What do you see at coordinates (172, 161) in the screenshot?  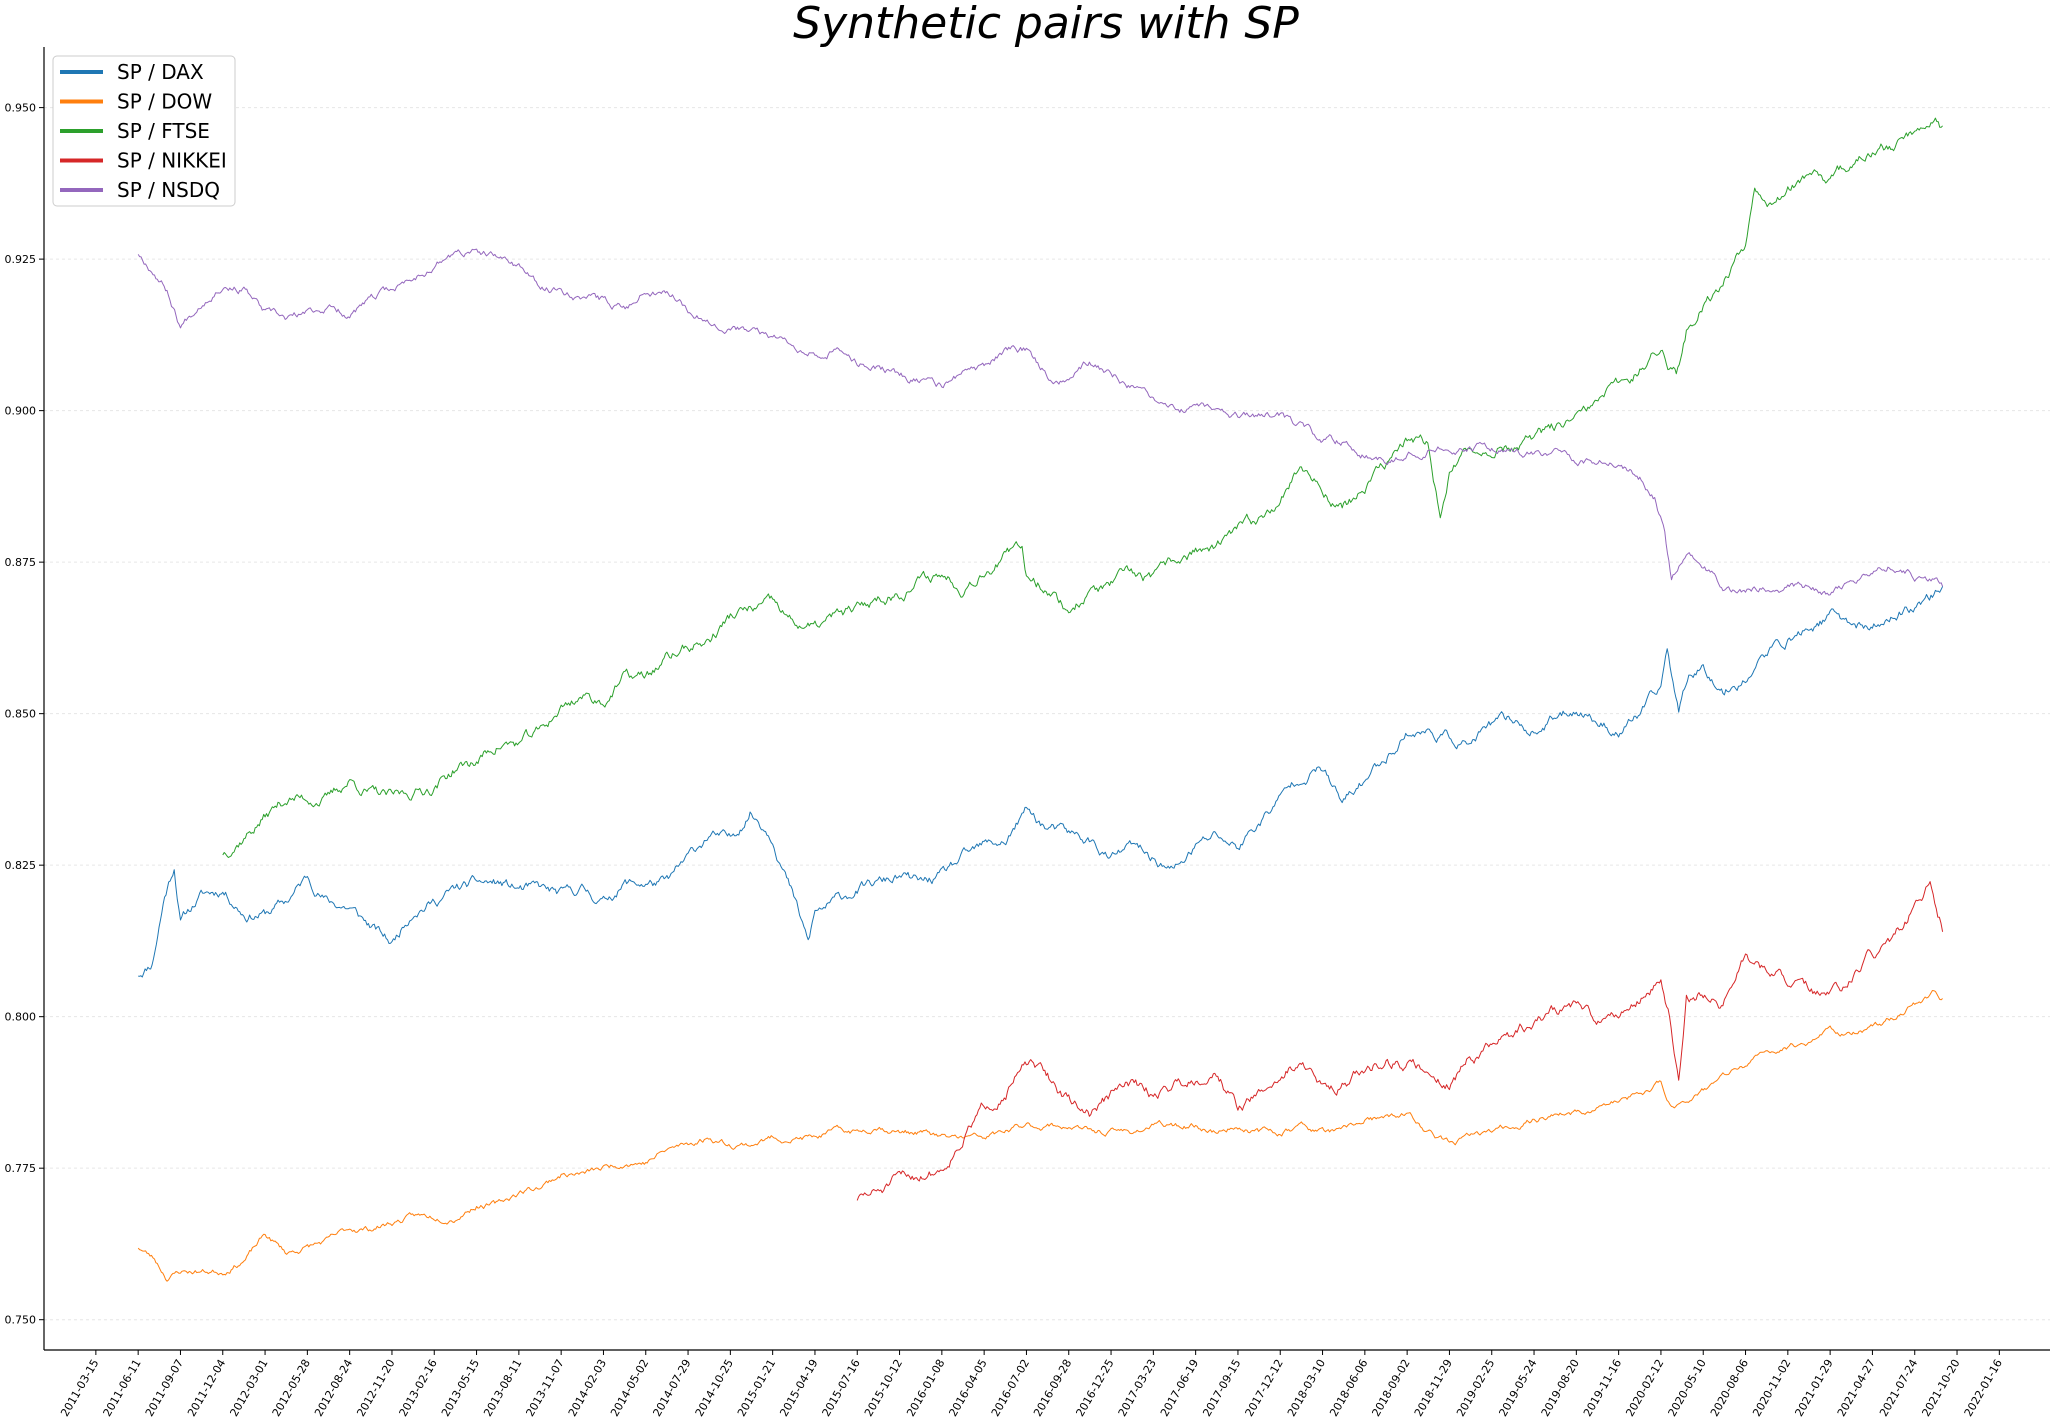 I see `legend-label: SP / NIKKEI` at bounding box center [172, 161].